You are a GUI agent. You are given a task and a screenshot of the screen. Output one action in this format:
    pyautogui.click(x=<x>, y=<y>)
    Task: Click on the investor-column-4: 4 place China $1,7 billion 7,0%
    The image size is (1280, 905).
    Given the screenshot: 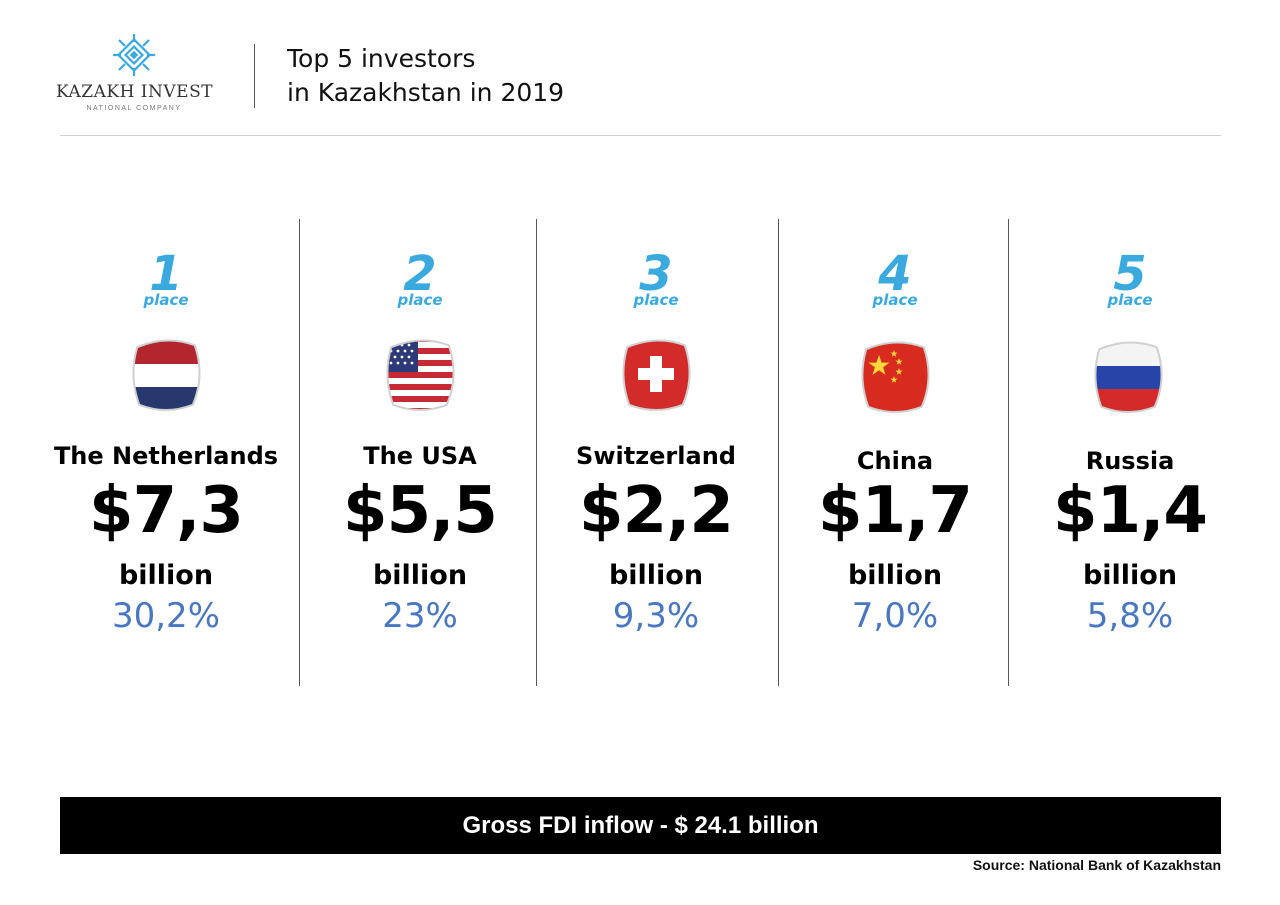 What is the action you would take?
    pyautogui.click(x=895, y=450)
    